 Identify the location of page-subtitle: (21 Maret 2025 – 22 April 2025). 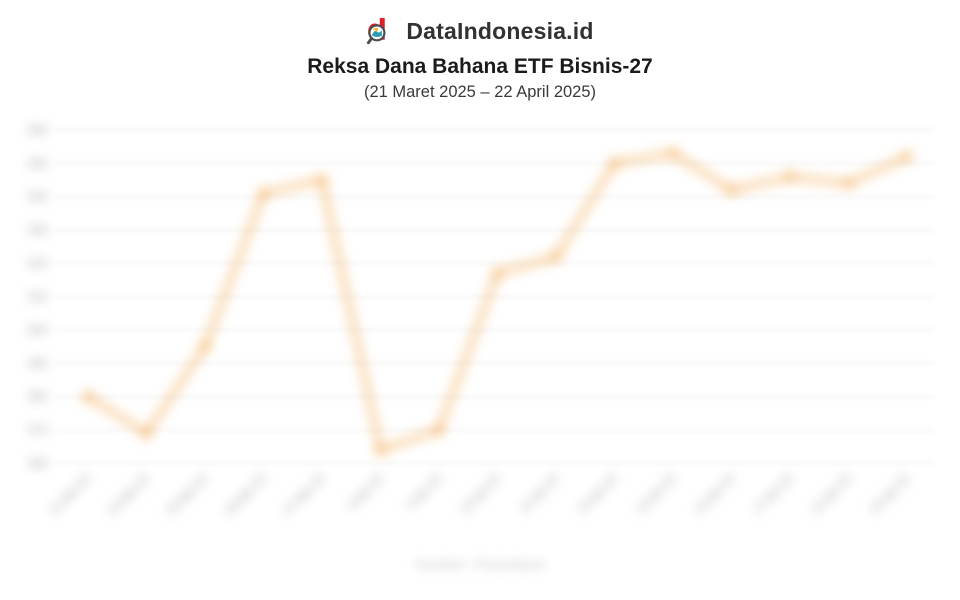
(480, 92).